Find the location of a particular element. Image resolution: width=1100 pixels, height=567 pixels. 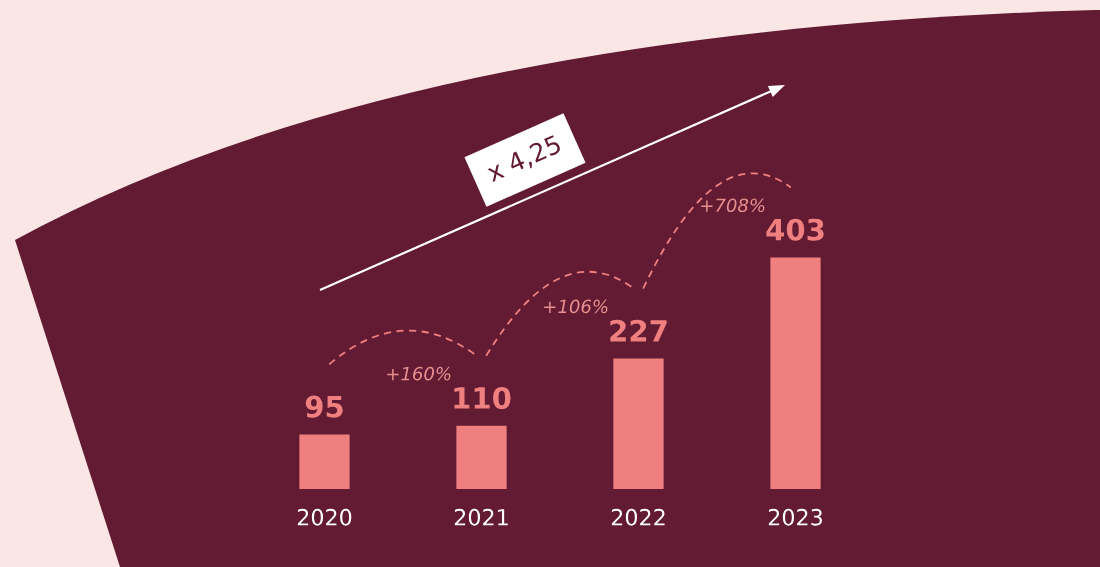

data-label: 110 is located at coordinates (482, 398).